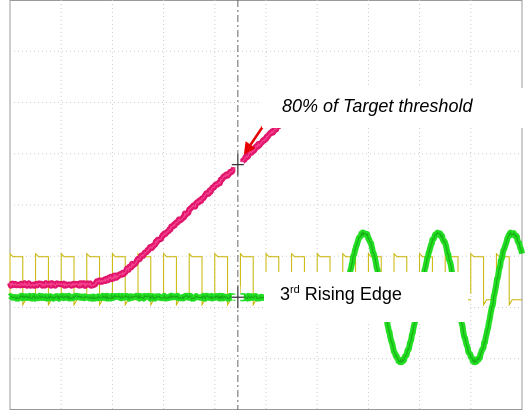  I want to click on annotation-rising-edge: 3rd Rising Edge, so click(366, 297).